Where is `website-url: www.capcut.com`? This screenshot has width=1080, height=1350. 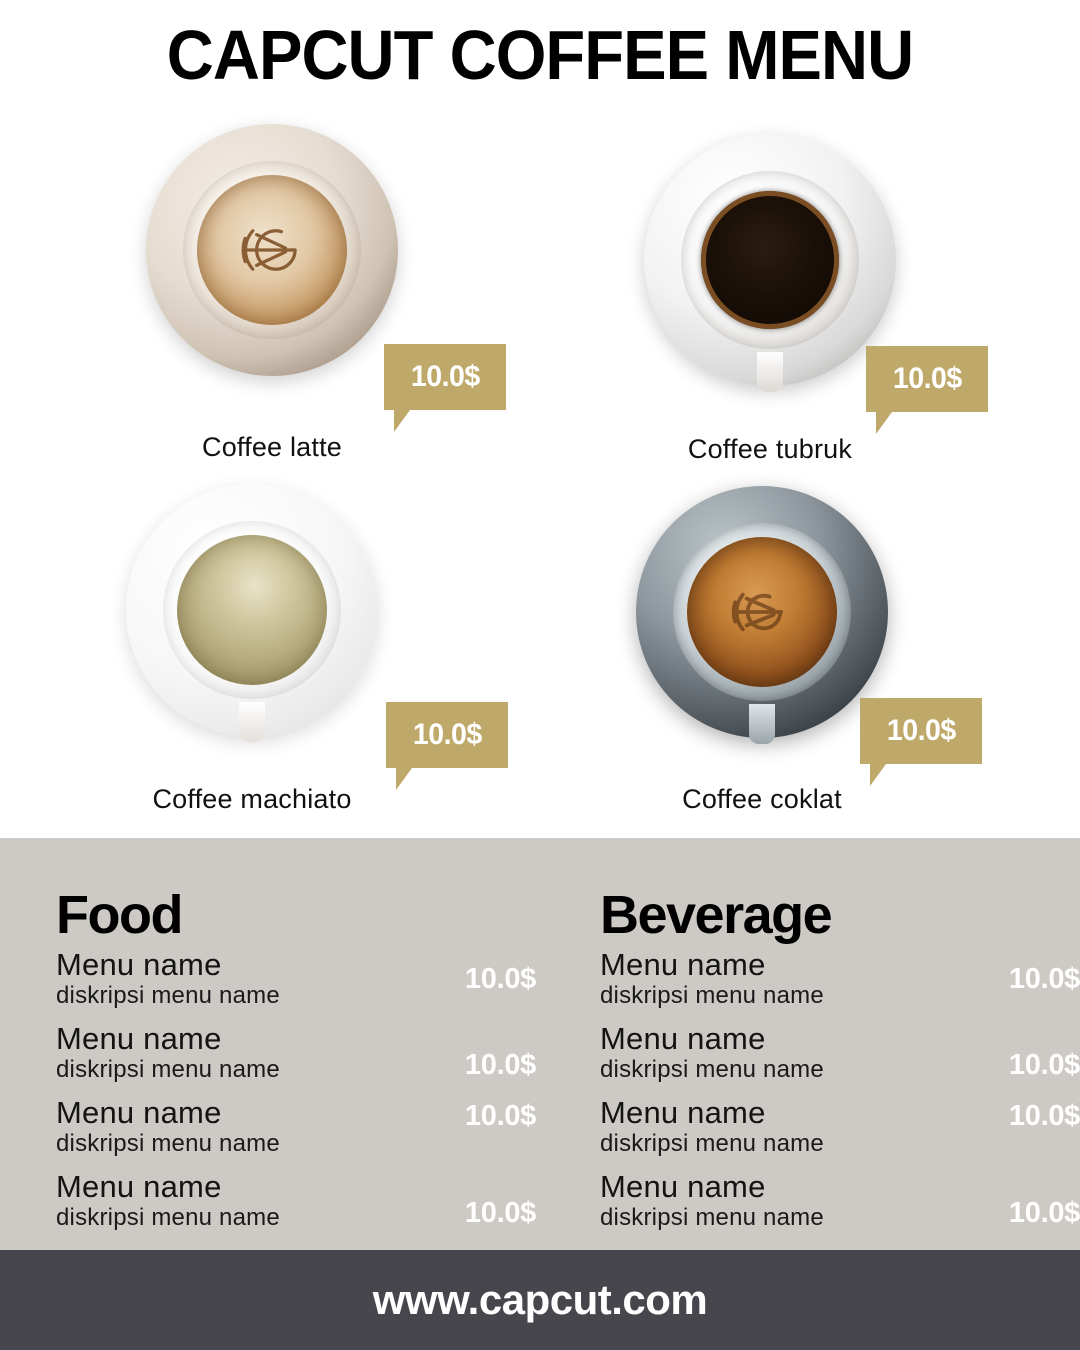
website-url: www.capcut.com is located at coordinates (540, 1299).